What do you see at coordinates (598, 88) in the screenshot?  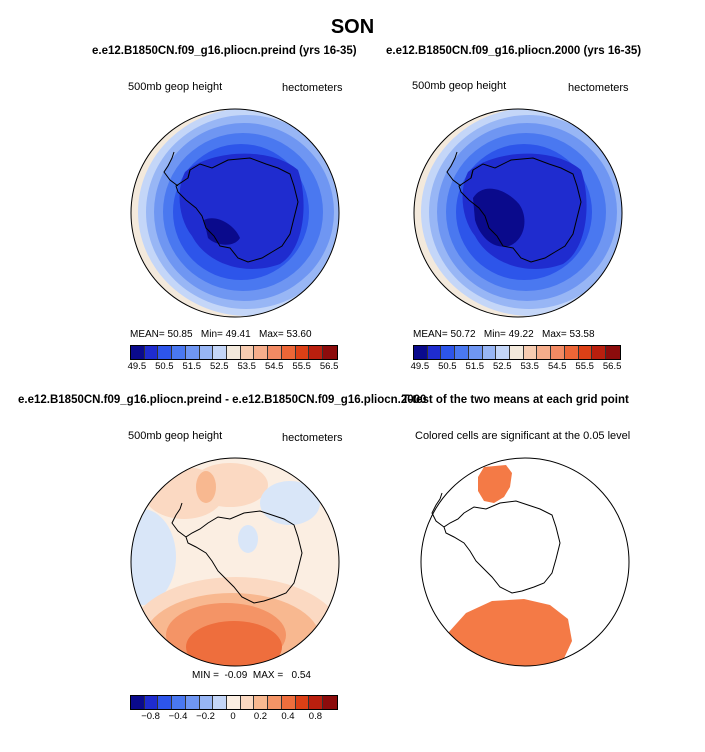 I see `p2000-units-label: hectometers` at bounding box center [598, 88].